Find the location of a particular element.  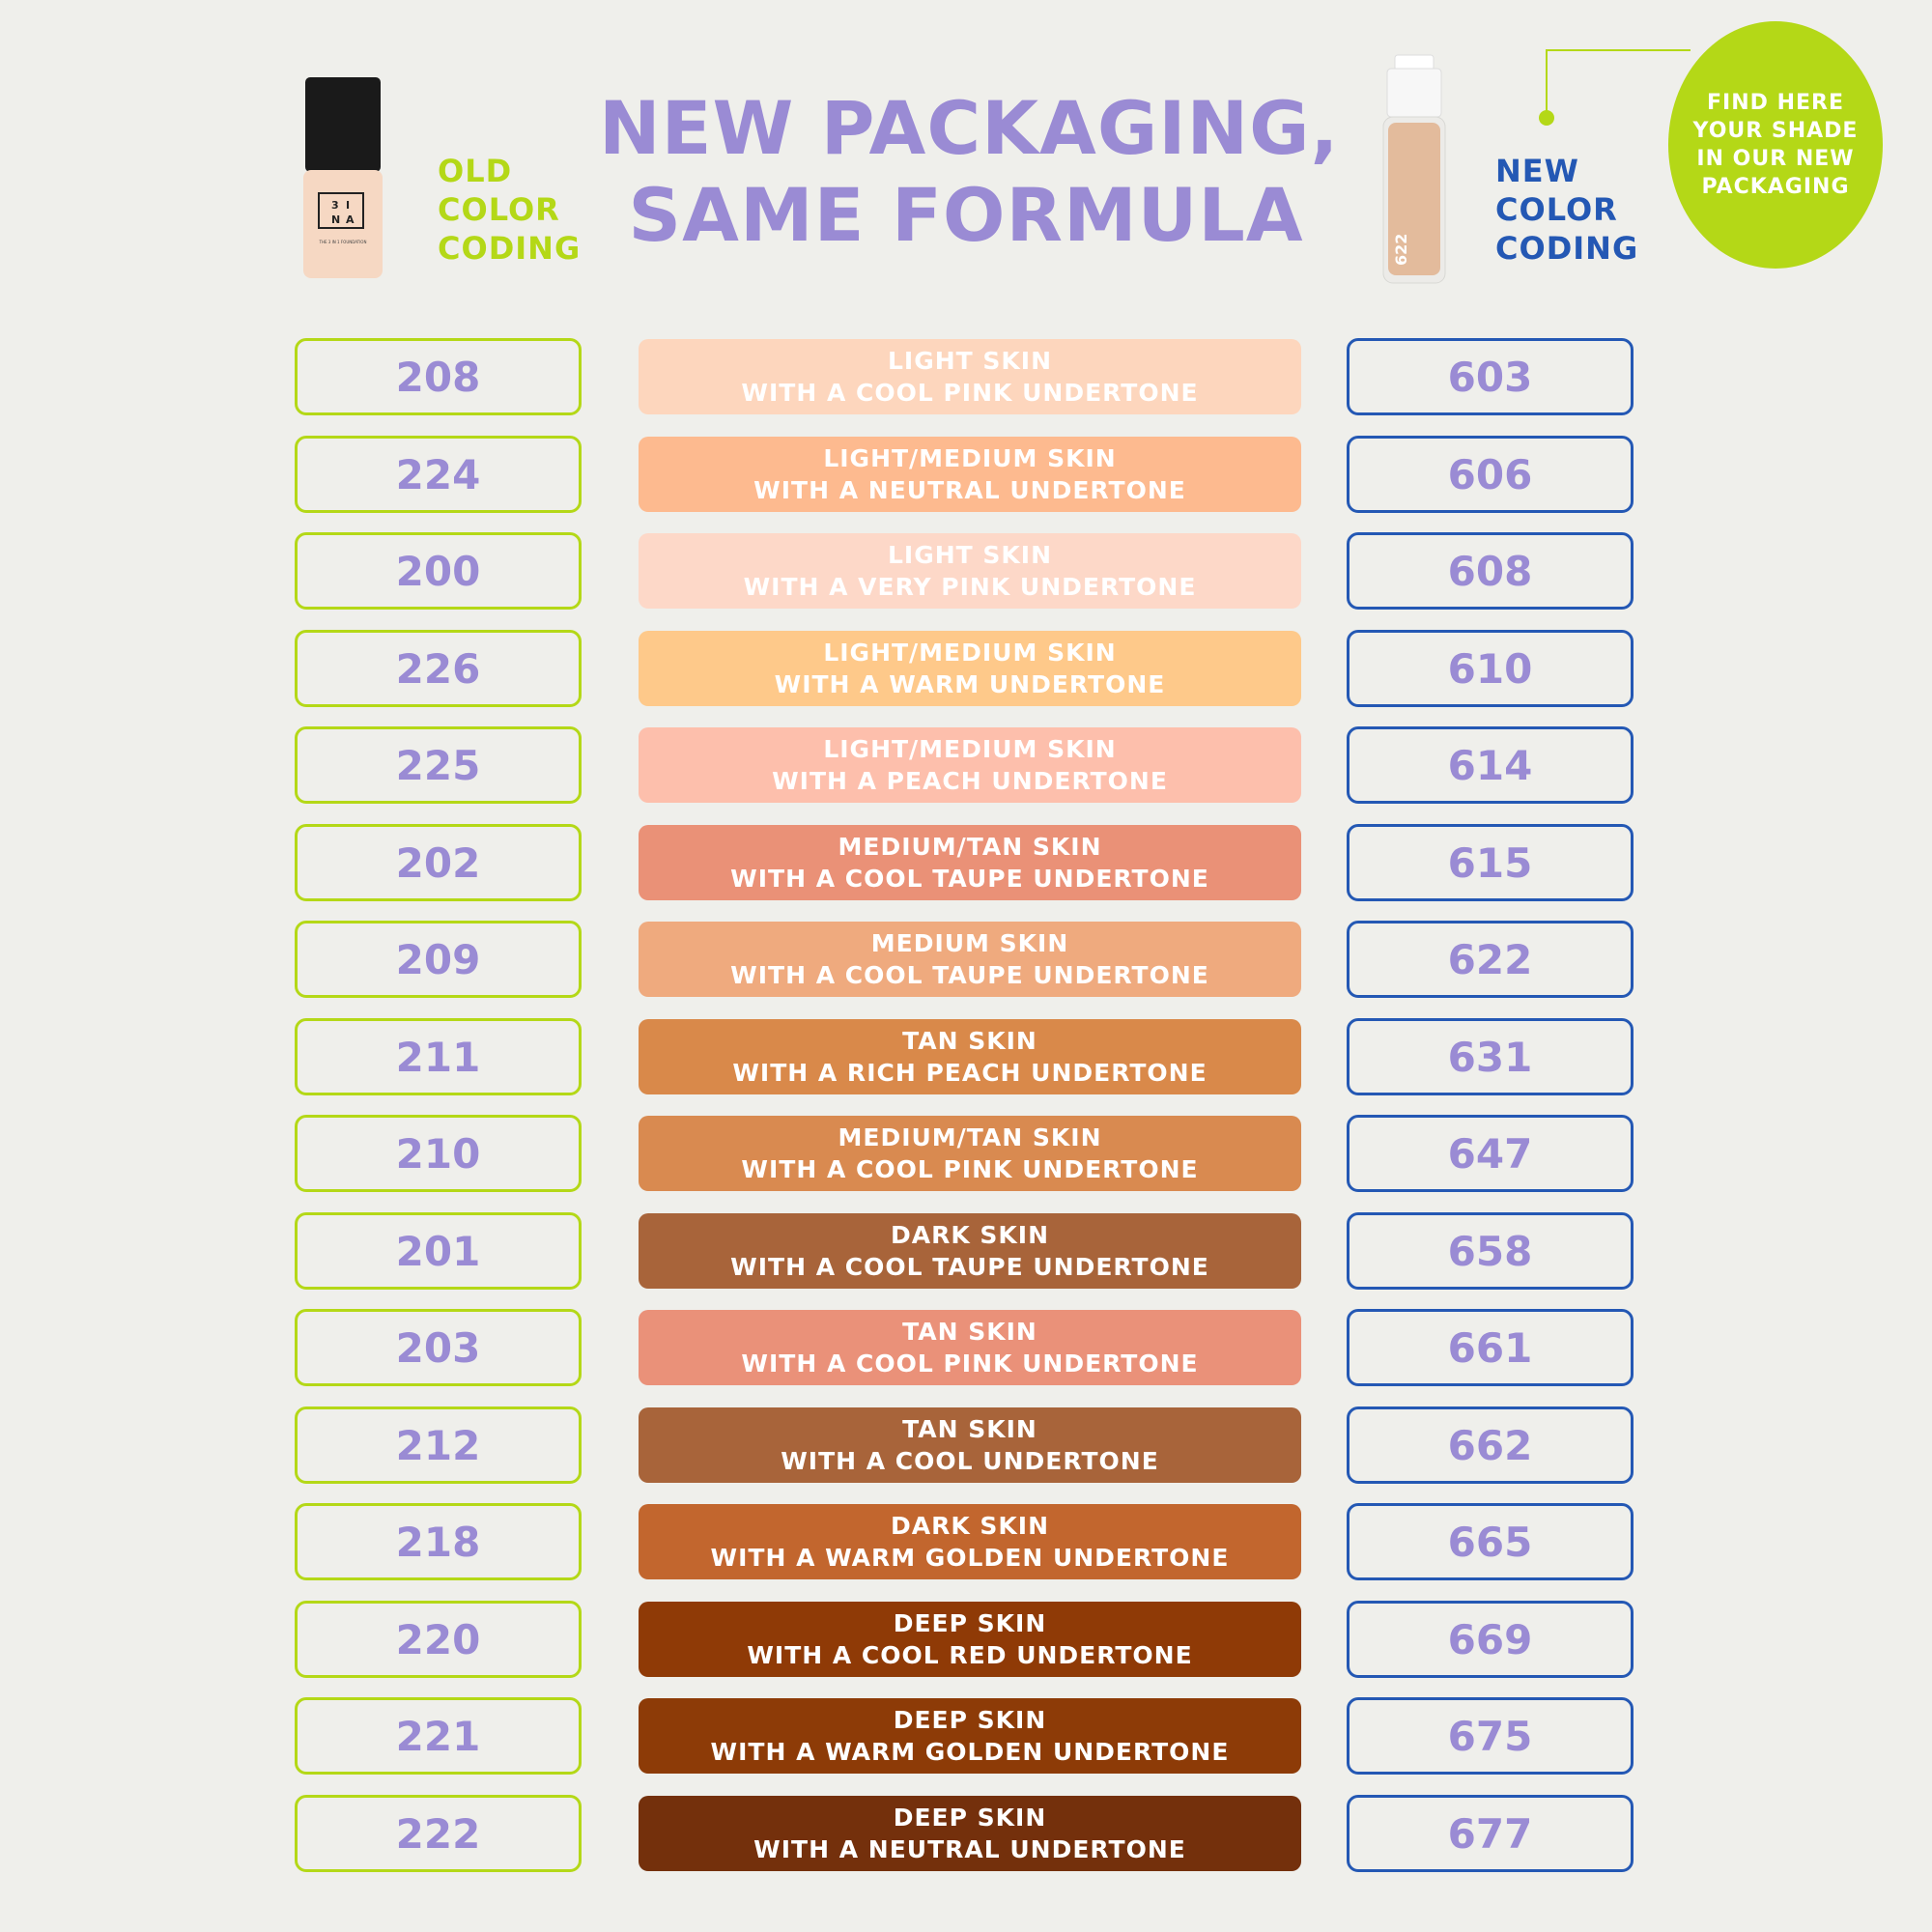

shade-description: LIGHT SKIN WITH A VERY PINK UNDERTONE is located at coordinates (970, 571).